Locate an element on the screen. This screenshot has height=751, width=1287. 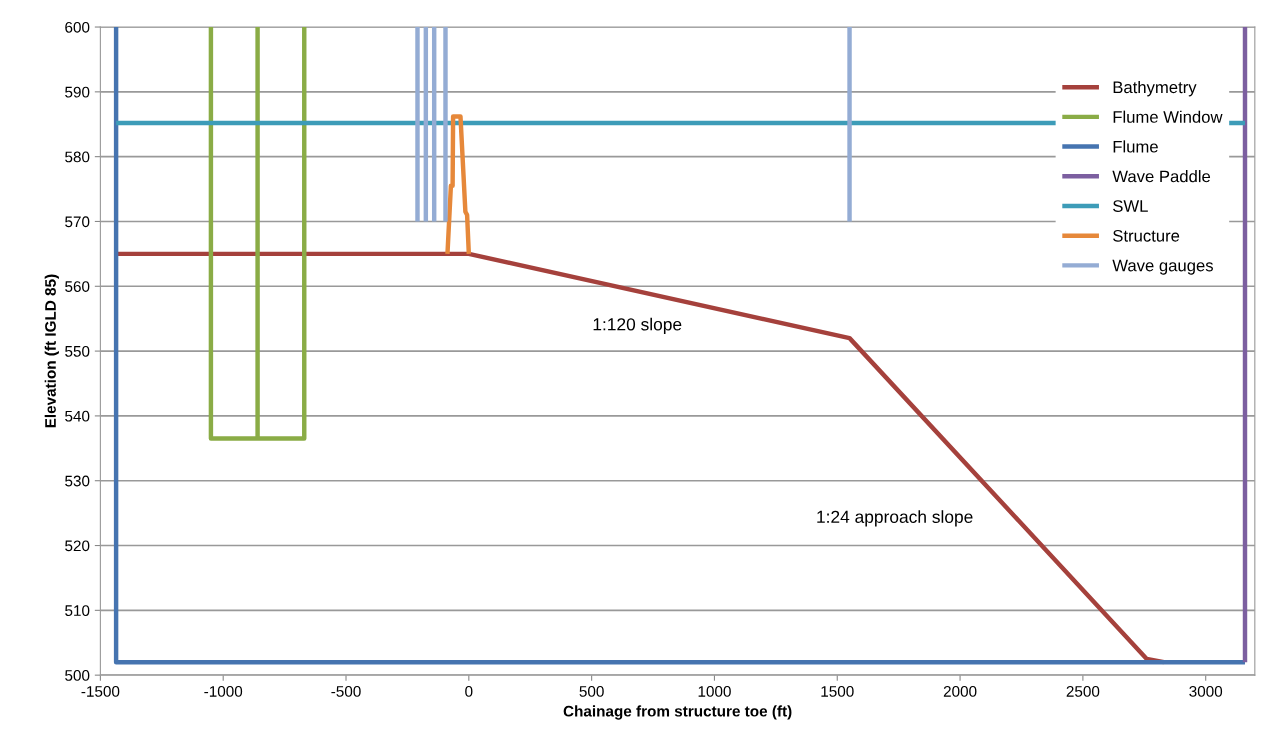
x-tick-label: 0 is located at coordinates (469, 691).